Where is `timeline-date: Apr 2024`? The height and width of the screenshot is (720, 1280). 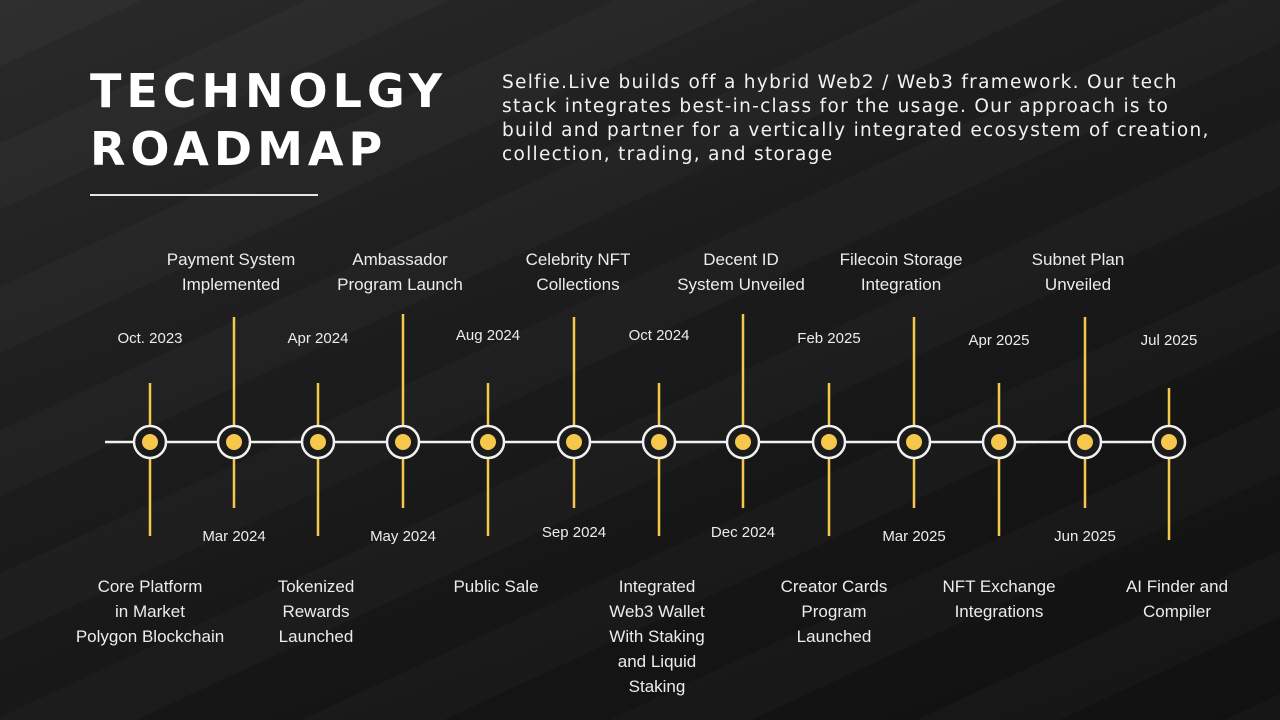
timeline-date: Apr 2024 is located at coordinates (318, 338).